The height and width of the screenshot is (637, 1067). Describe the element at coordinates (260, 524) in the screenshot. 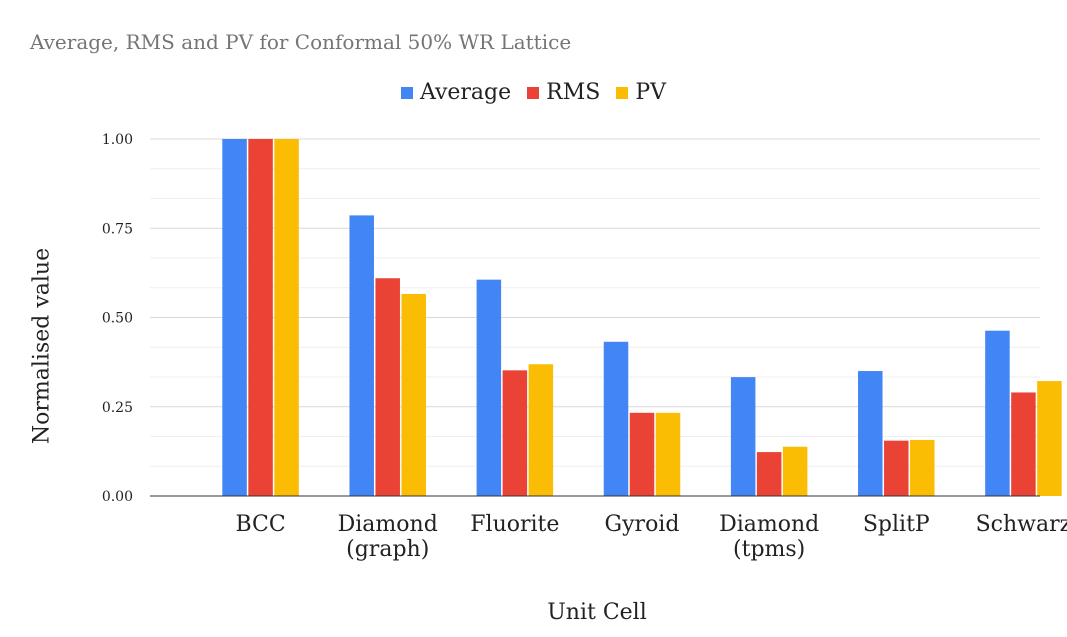

I see `x-tick-label: BCC` at that location.